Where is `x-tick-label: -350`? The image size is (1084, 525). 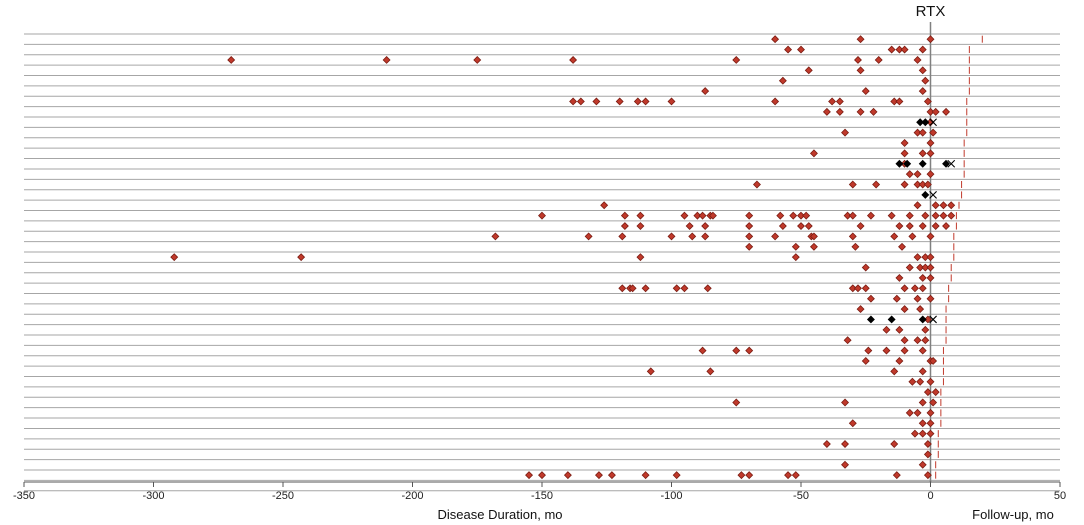
x-tick-label: -350 is located at coordinates (24, 496).